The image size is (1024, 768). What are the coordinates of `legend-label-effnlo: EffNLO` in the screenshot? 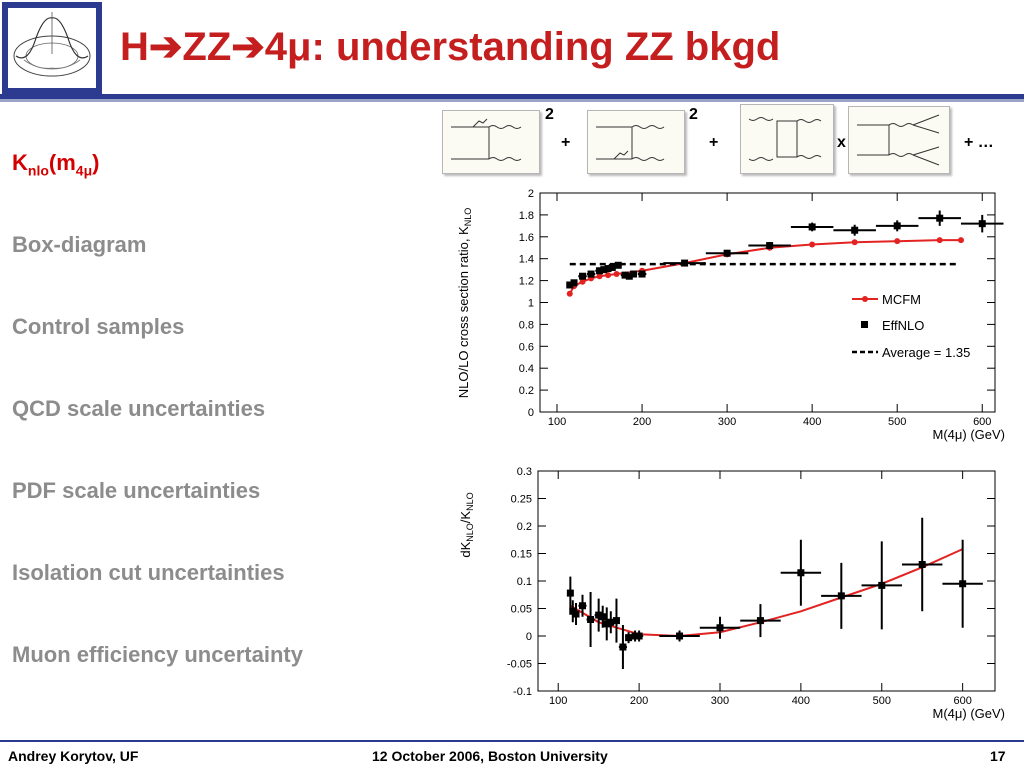 It's located at (903, 325).